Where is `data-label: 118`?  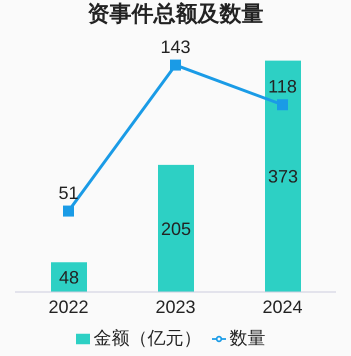
data-label: 118 is located at coordinates (282, 86).